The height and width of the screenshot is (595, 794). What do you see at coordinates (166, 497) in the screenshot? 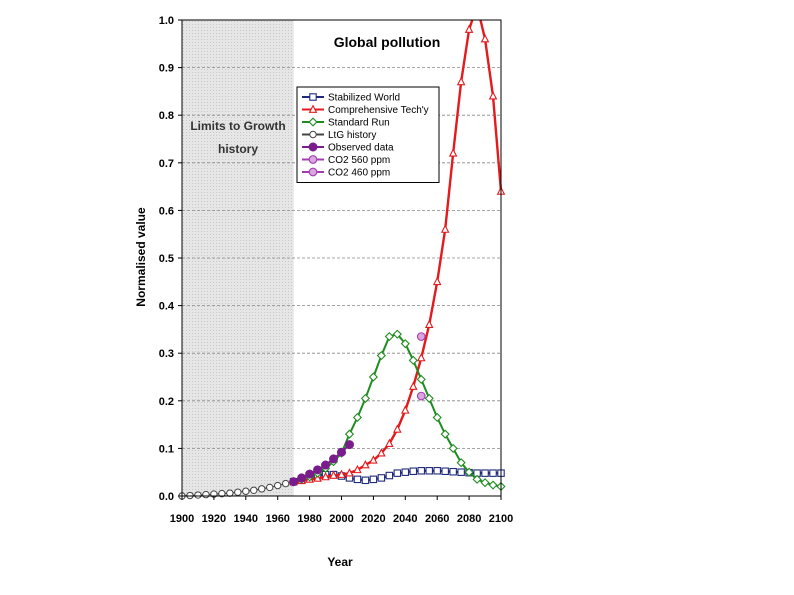
I see `y-tick-label-0: 0.0` at bounding box center [166, 497].